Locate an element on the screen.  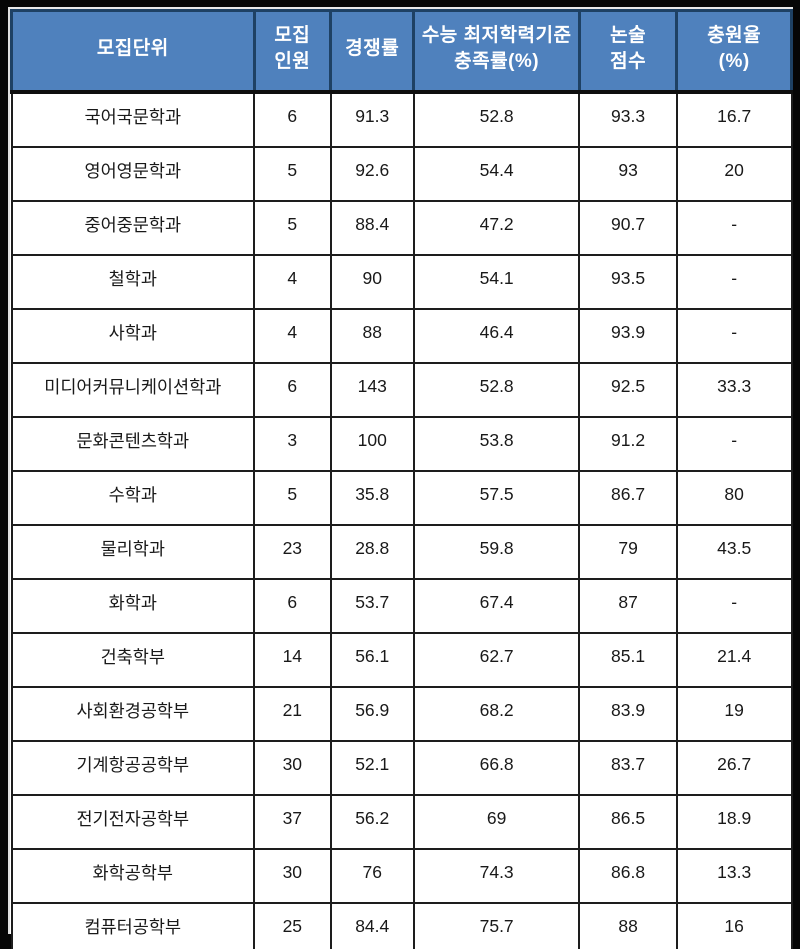
essay-score-cell: 93.5 is located at coordinates (628, 282).